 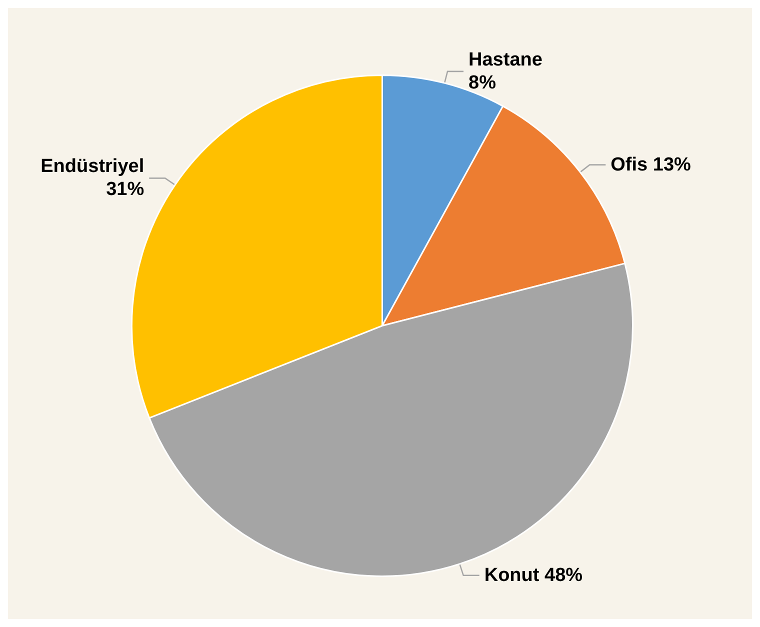 I want to click on data-label: 31%, so click(x=125, y=189).